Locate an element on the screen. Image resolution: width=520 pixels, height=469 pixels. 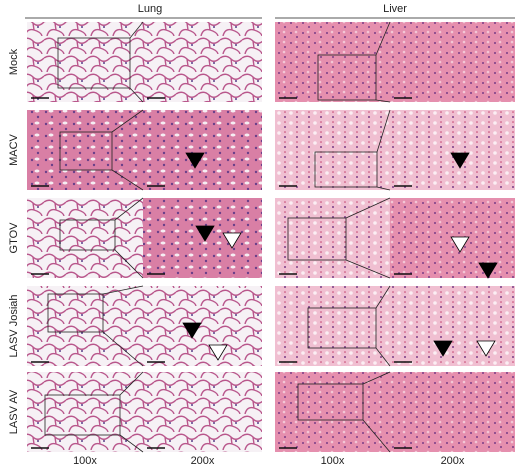
column-header: Liver is located at coordinates (395, 9).